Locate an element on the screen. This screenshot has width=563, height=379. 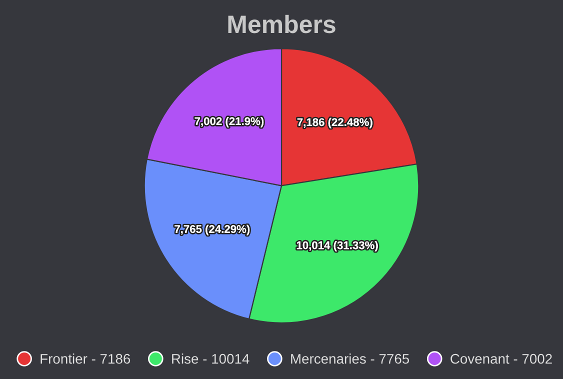
legend-label: Rise - 10014 is located at coordinates (211, 359).